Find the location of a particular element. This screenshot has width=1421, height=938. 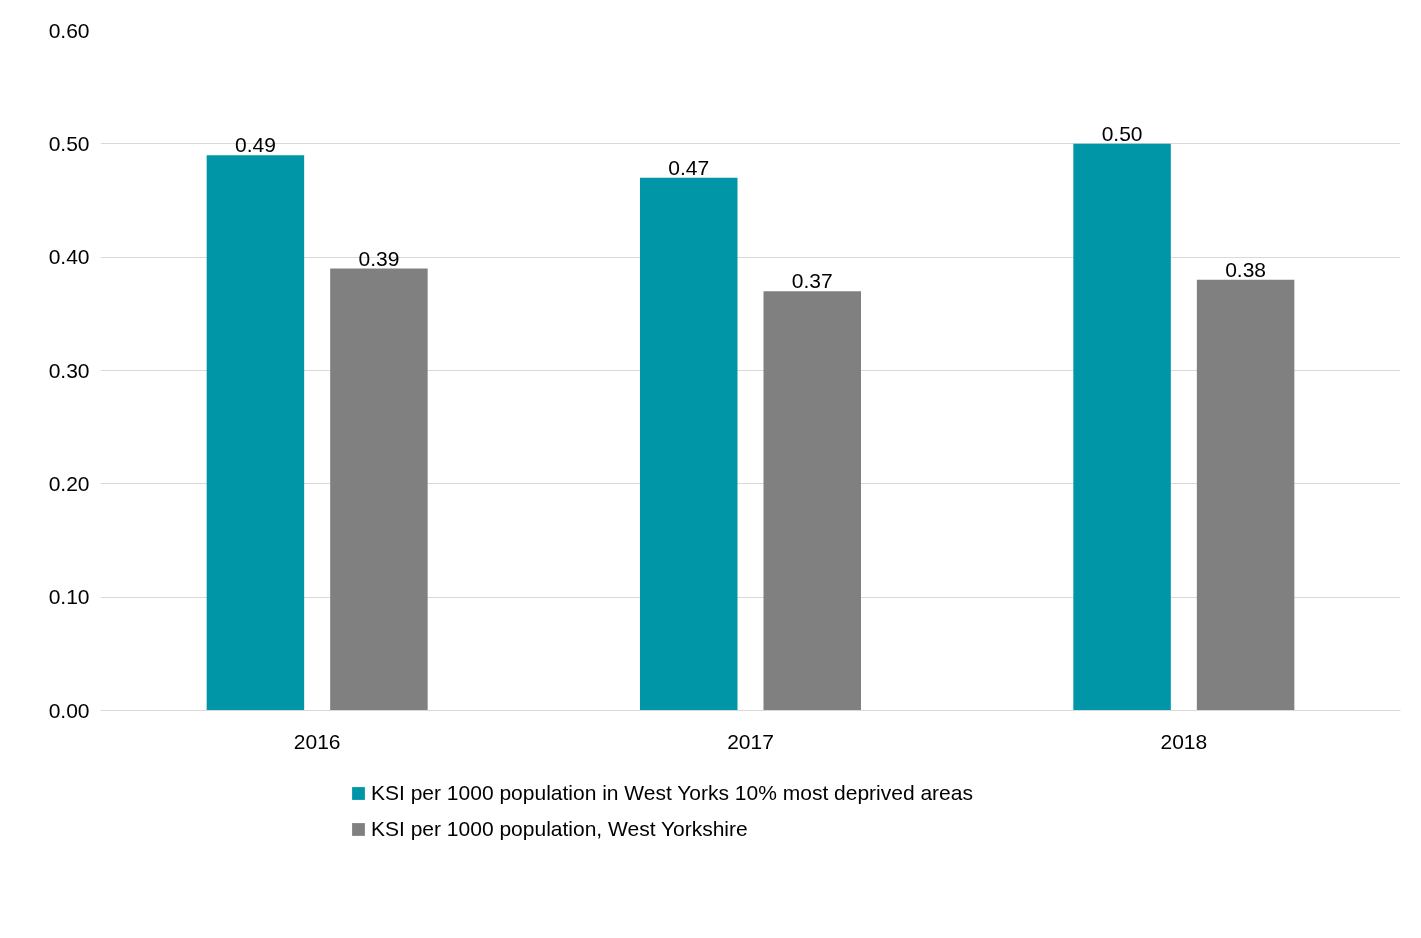

x-tick-label: 2017 is located at coordinates (750, 741).